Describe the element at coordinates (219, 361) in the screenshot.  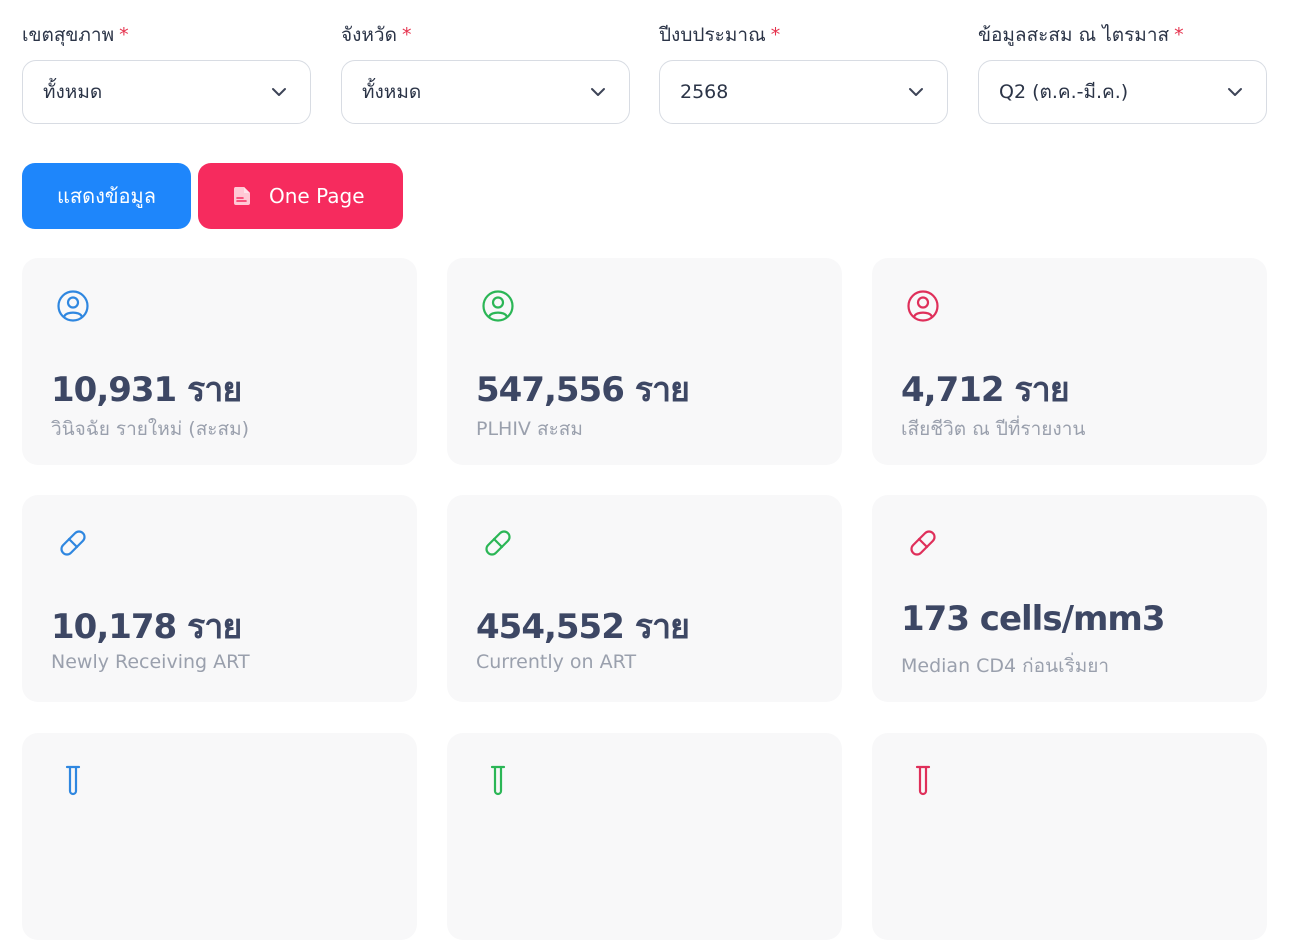
I see `stat-card-new-diagnosis: 10,931 ราย วินิจฉัย รายใหม่ (สะสม)` at that location.